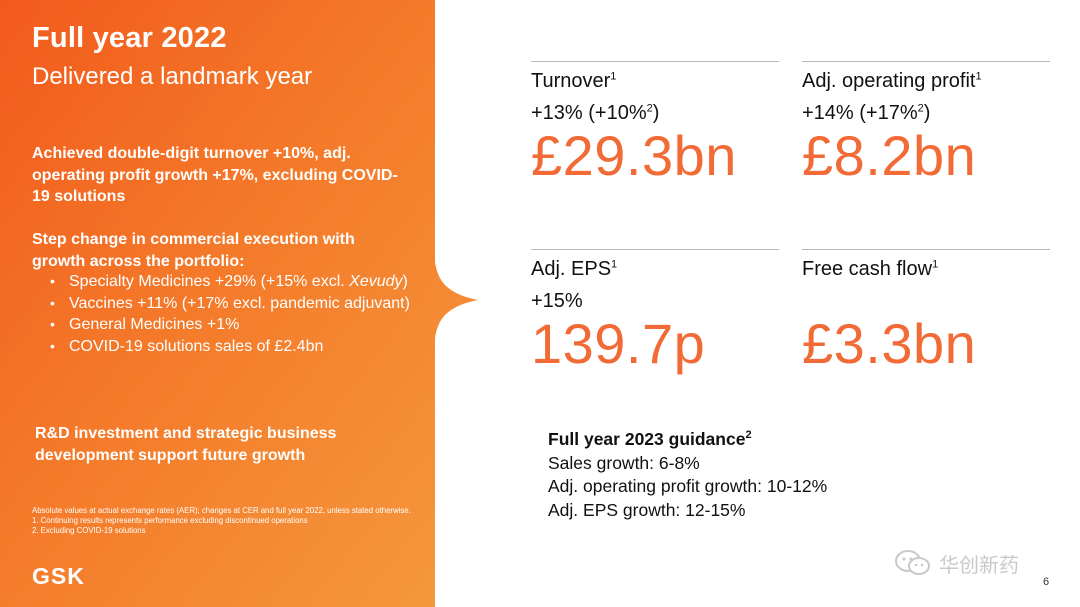 This screenshot has width=1080, height=607. I want to click on metric-label: Turnover1, so click(574, 81).